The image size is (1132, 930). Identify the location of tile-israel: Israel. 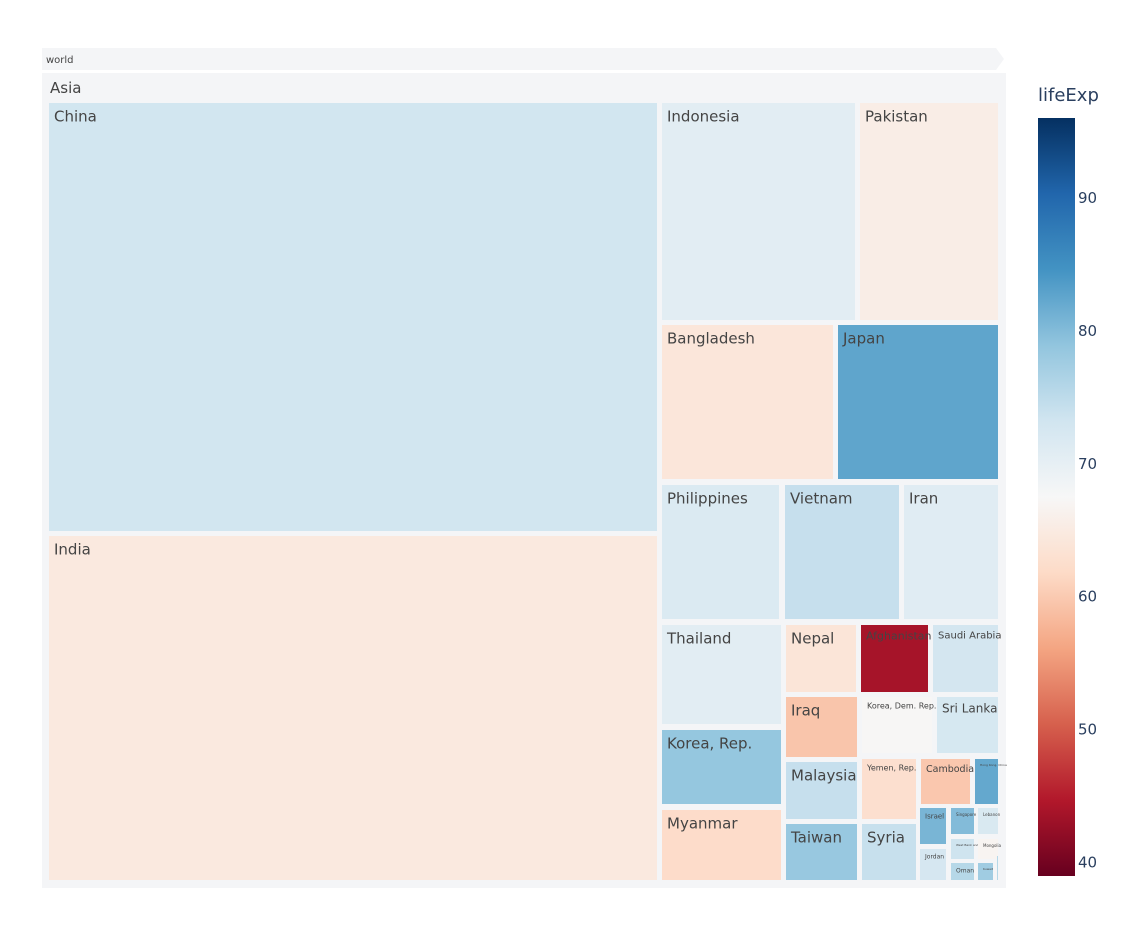
(933, 826).